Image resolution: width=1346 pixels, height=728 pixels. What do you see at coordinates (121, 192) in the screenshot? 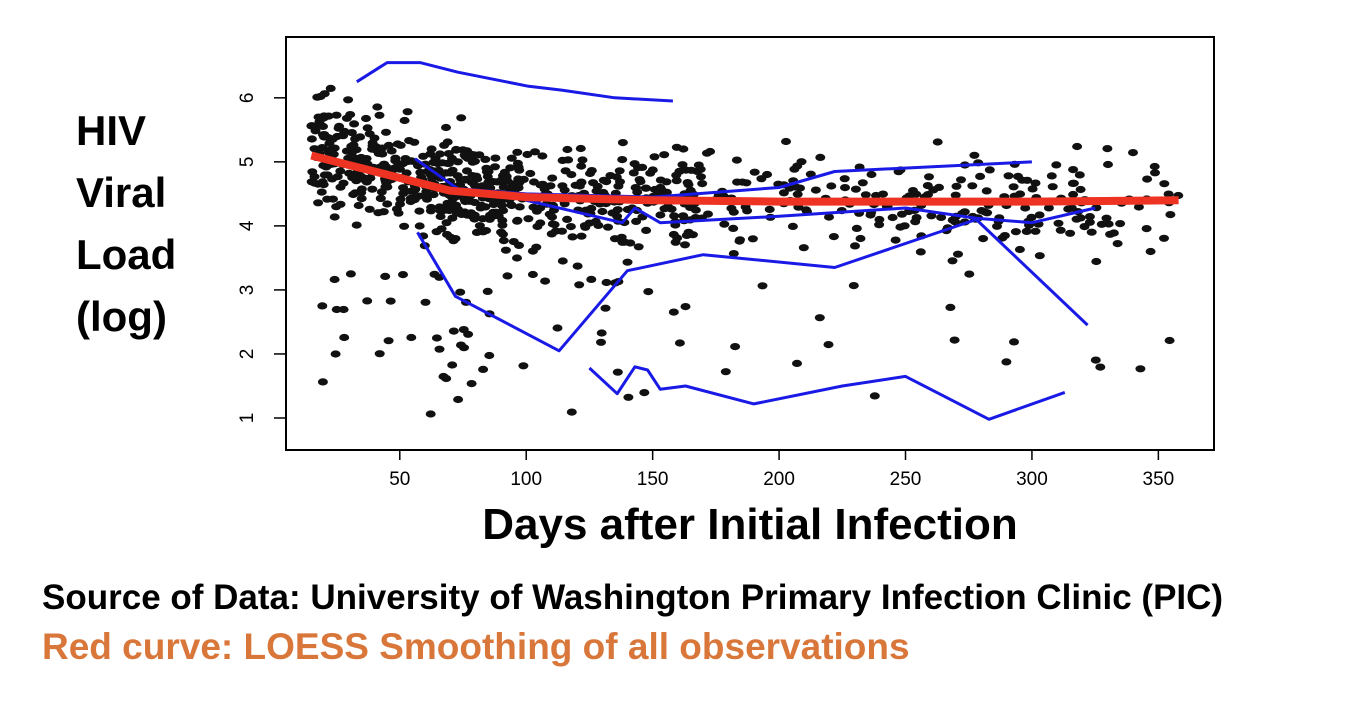
I see `y-axis-label-line-2: Viral` at bounding box center [121, 192].